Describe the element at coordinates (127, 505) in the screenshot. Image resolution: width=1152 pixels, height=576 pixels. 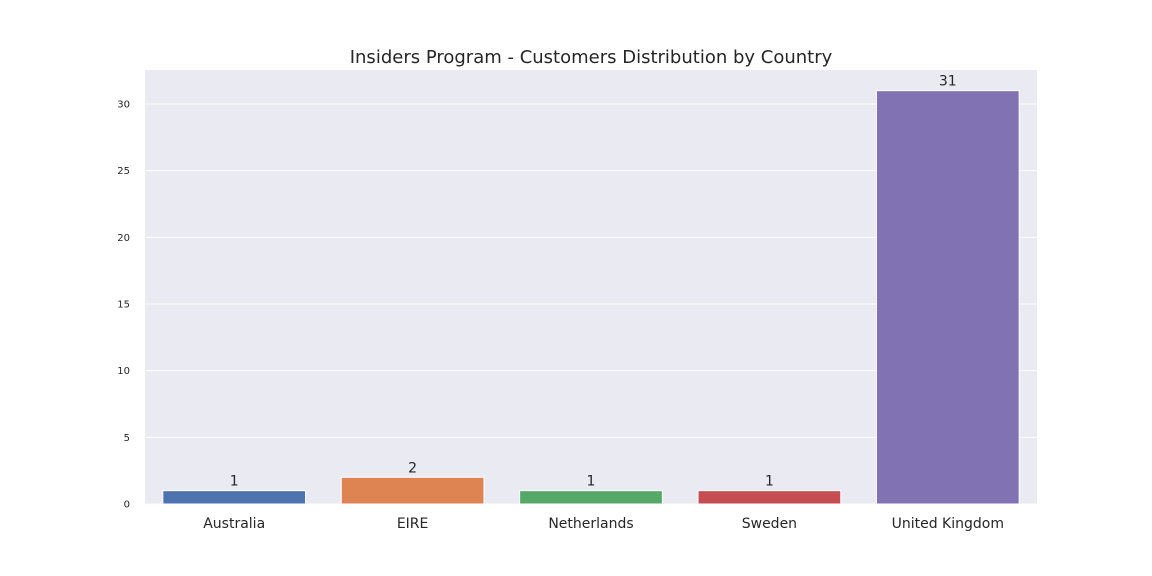
I see `y-tick-label: 0` at that location.